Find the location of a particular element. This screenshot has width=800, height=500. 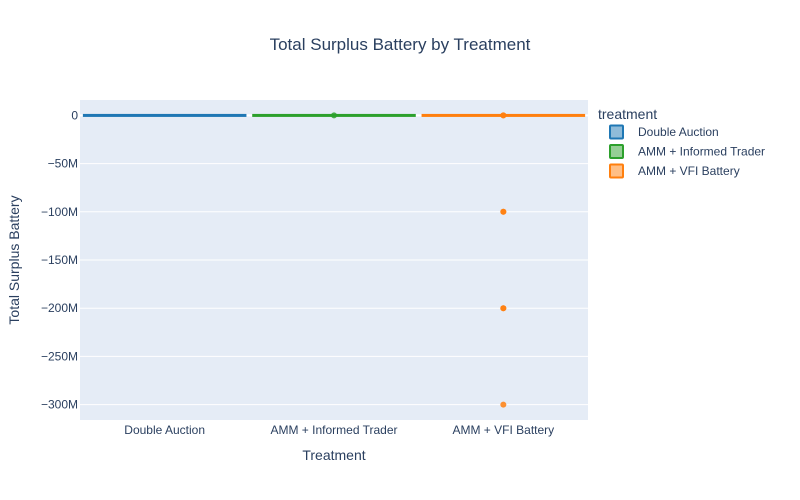

legend-label: AMM + Informed Trader is located at coordinates (701, 152).